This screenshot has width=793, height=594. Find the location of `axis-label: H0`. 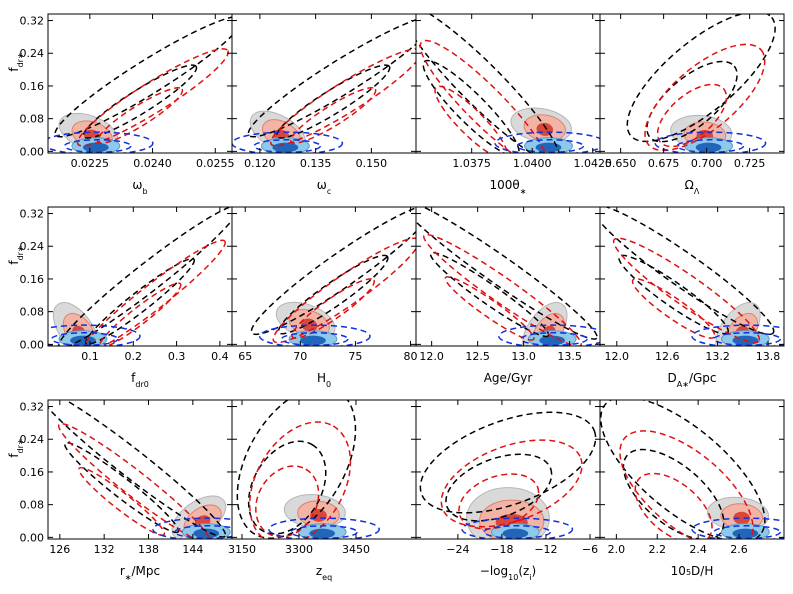

axis-label: H0 is located at coordinates (324, 380).